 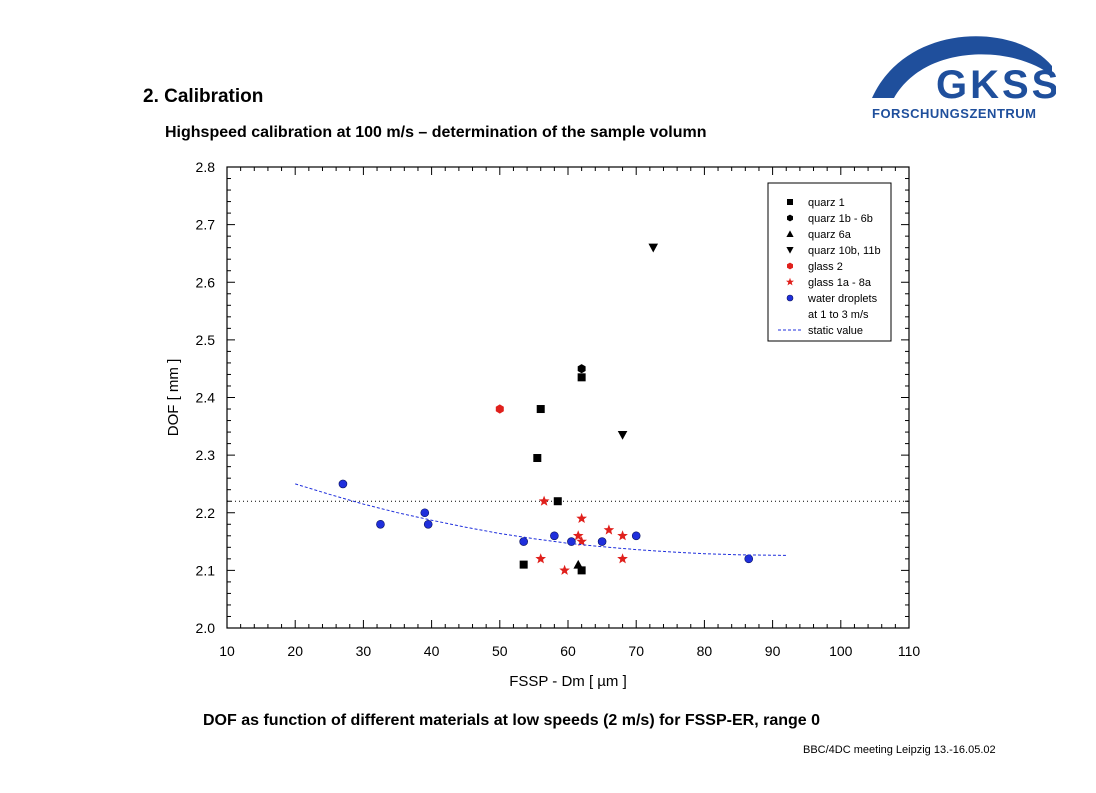 I want to click on y-tick-label: 2.8, so click(x=206, y=167).